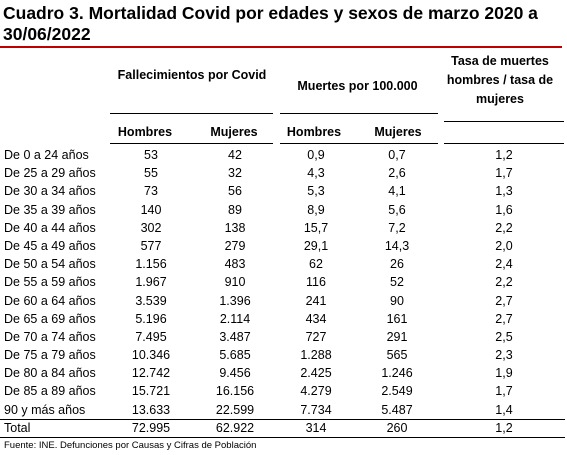  I want to click on muertes-hombres-cell: 1.288, so click(316, 355).